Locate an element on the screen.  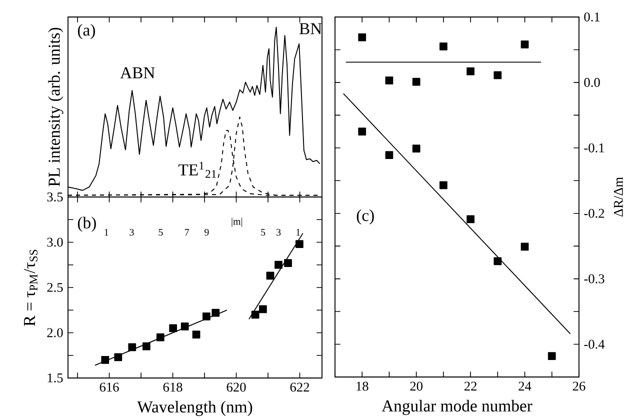
x-axis-title: Angular mode number is located at coordinates (457, 408).